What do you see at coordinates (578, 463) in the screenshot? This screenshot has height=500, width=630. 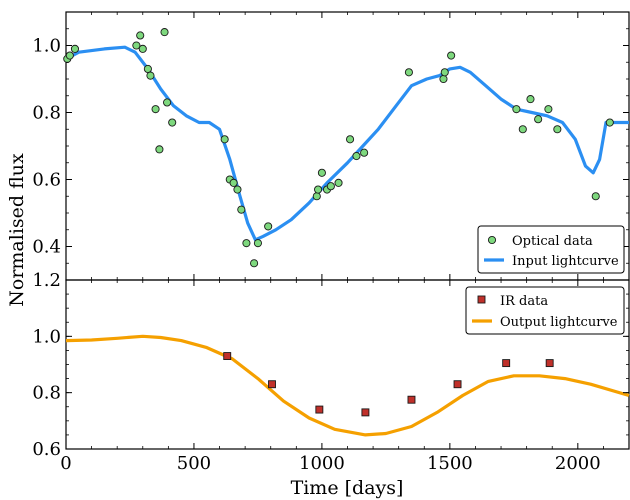 I see `x-tick-label: 2000` at bounding box center [578, 463].